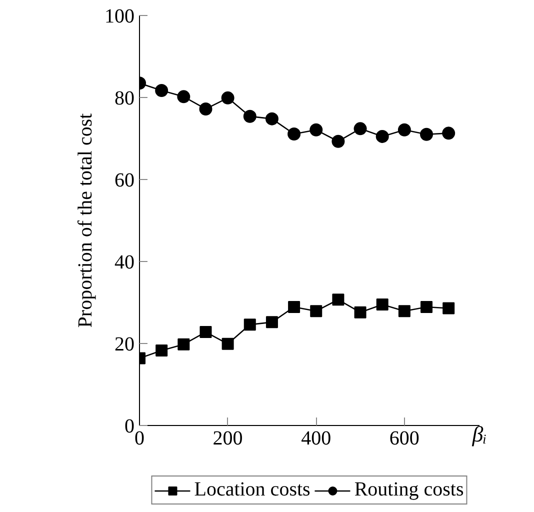 This screenshot has width=534, height=512. What do you see at coordinates (479, 434) in the screenshot?
I see `x-axis-title: βᵢ` at bounding box center [479, 434].